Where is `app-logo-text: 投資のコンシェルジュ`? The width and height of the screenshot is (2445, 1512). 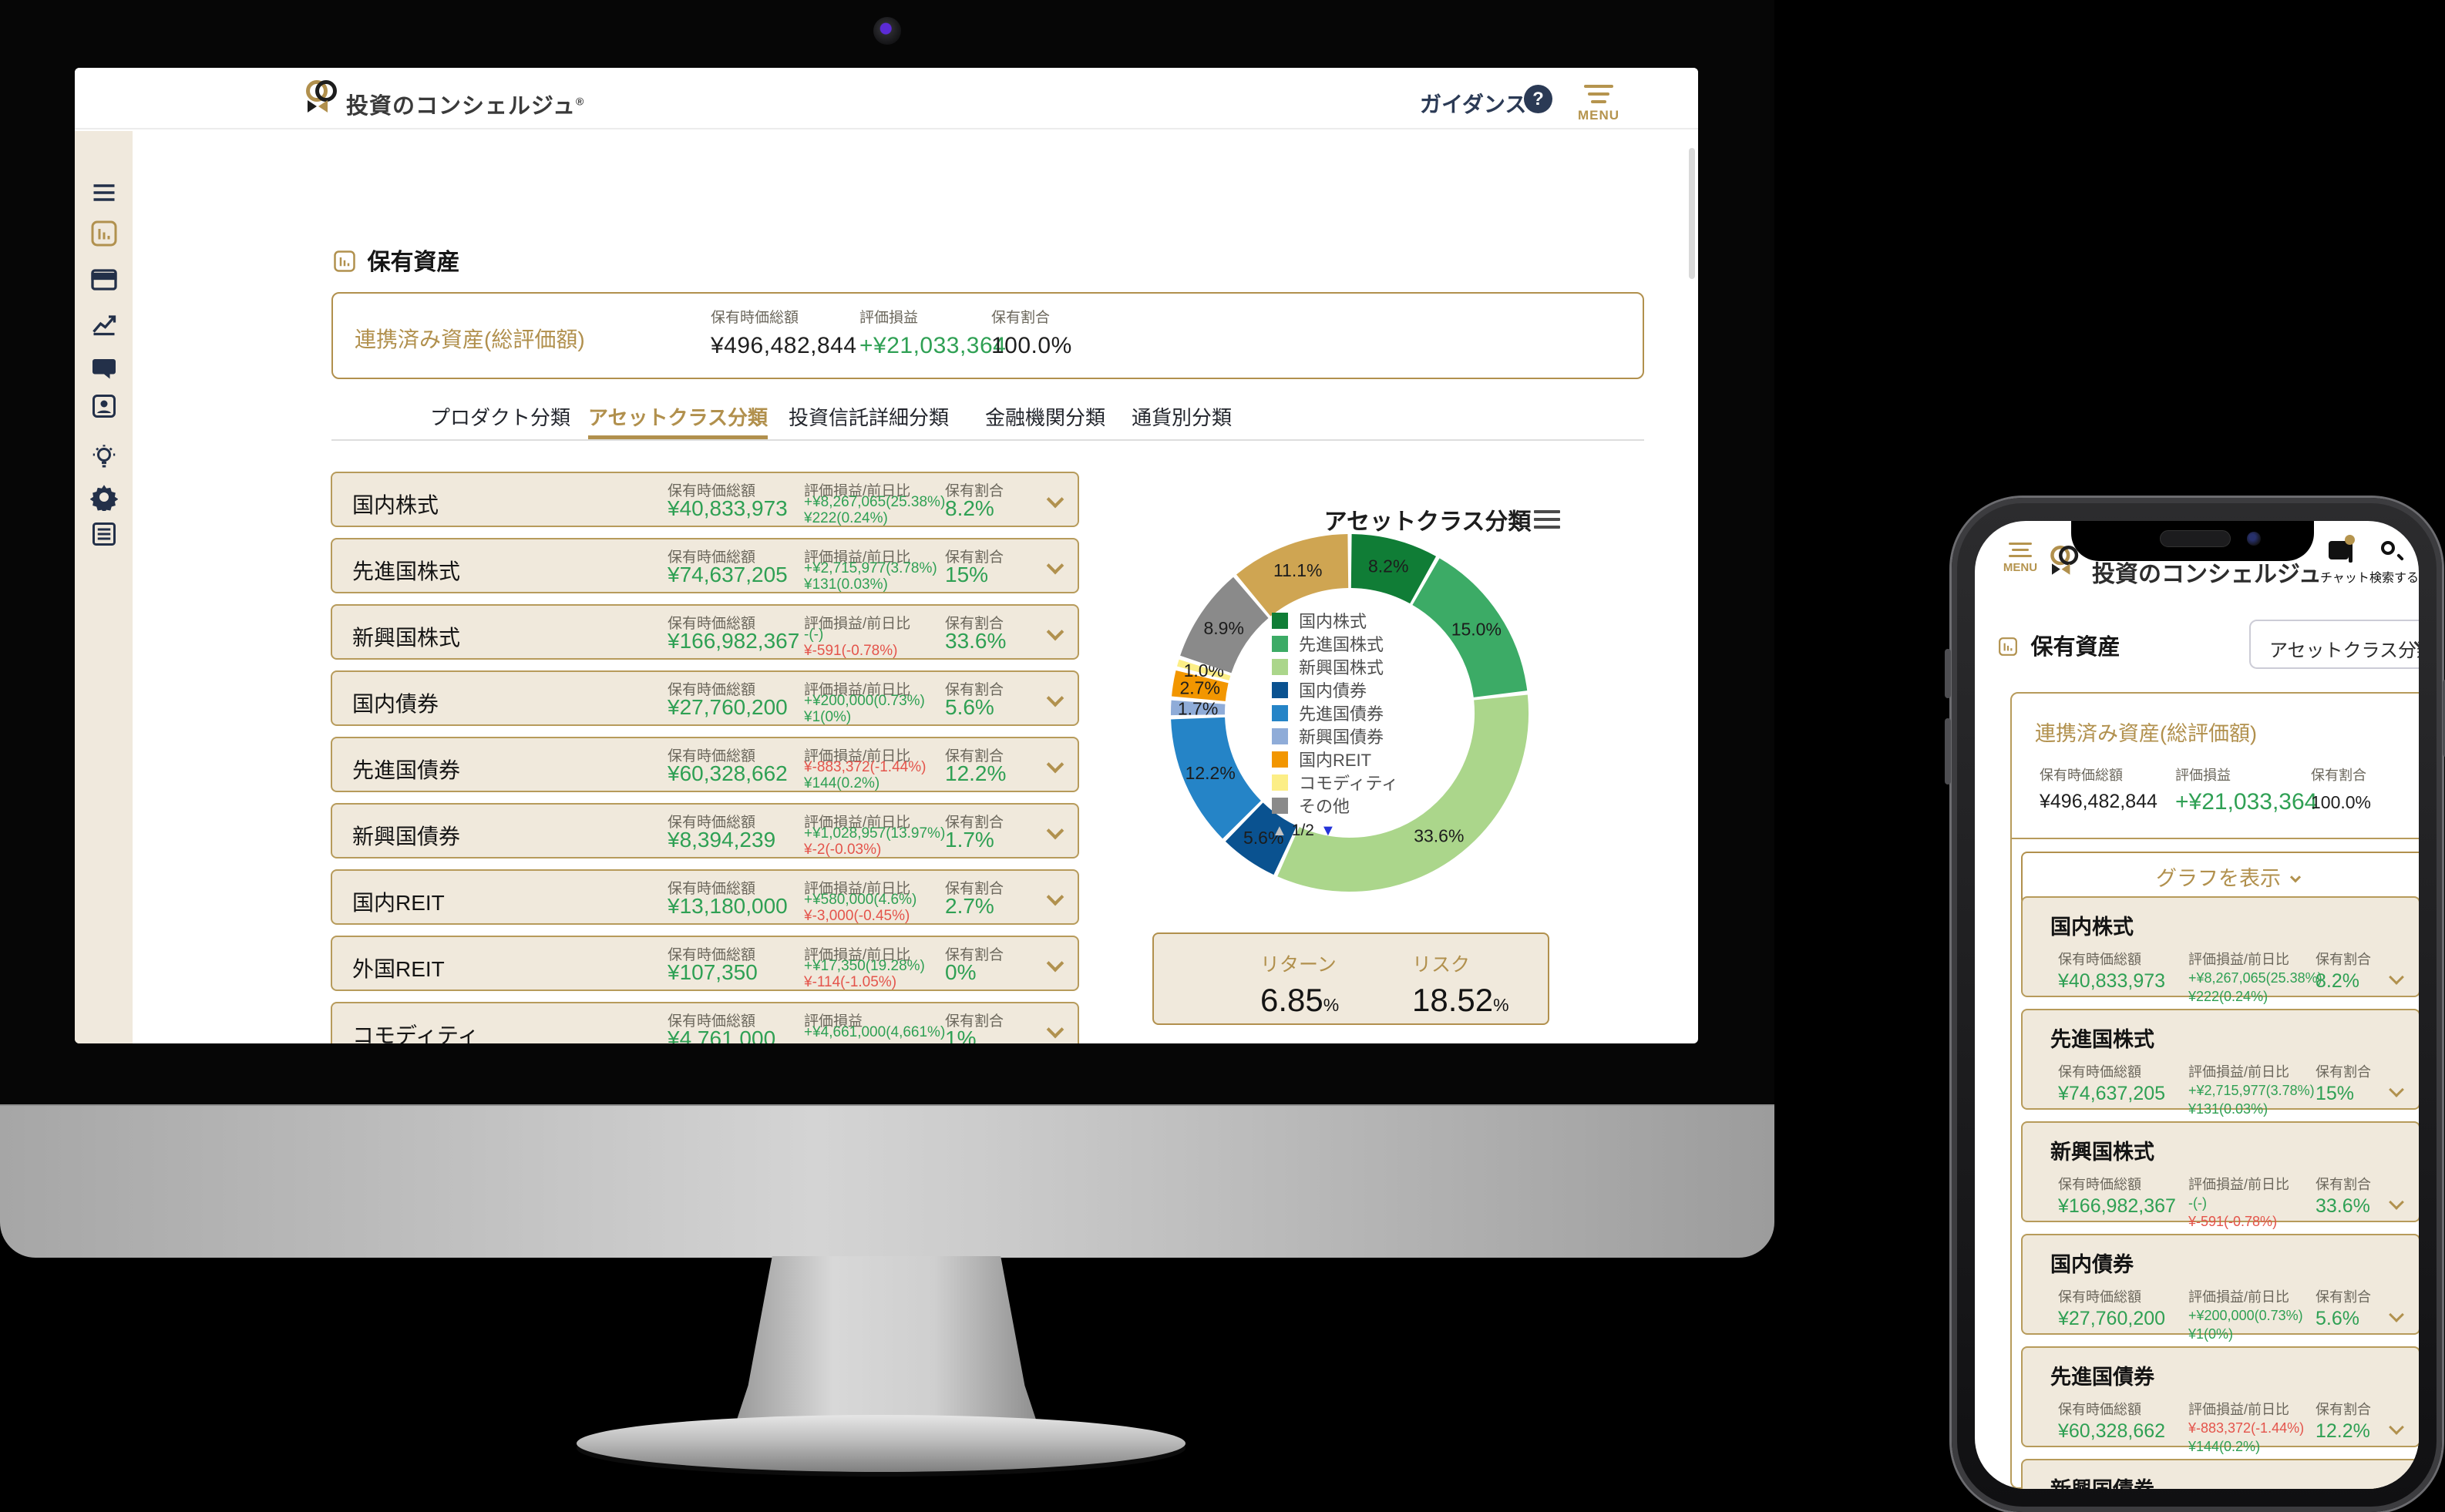 app-logo-text: 投資のコンシェルジュ is located at coordinates (2207, 575).